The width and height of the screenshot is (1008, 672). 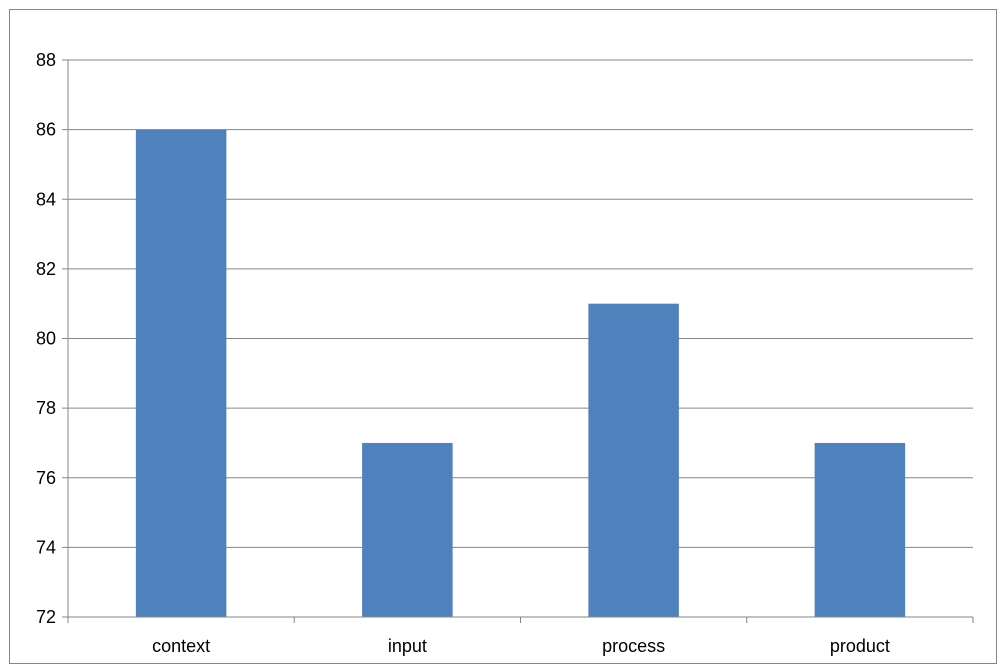 I want to click on y-tick-label: 80, so click(x=46, y=339).